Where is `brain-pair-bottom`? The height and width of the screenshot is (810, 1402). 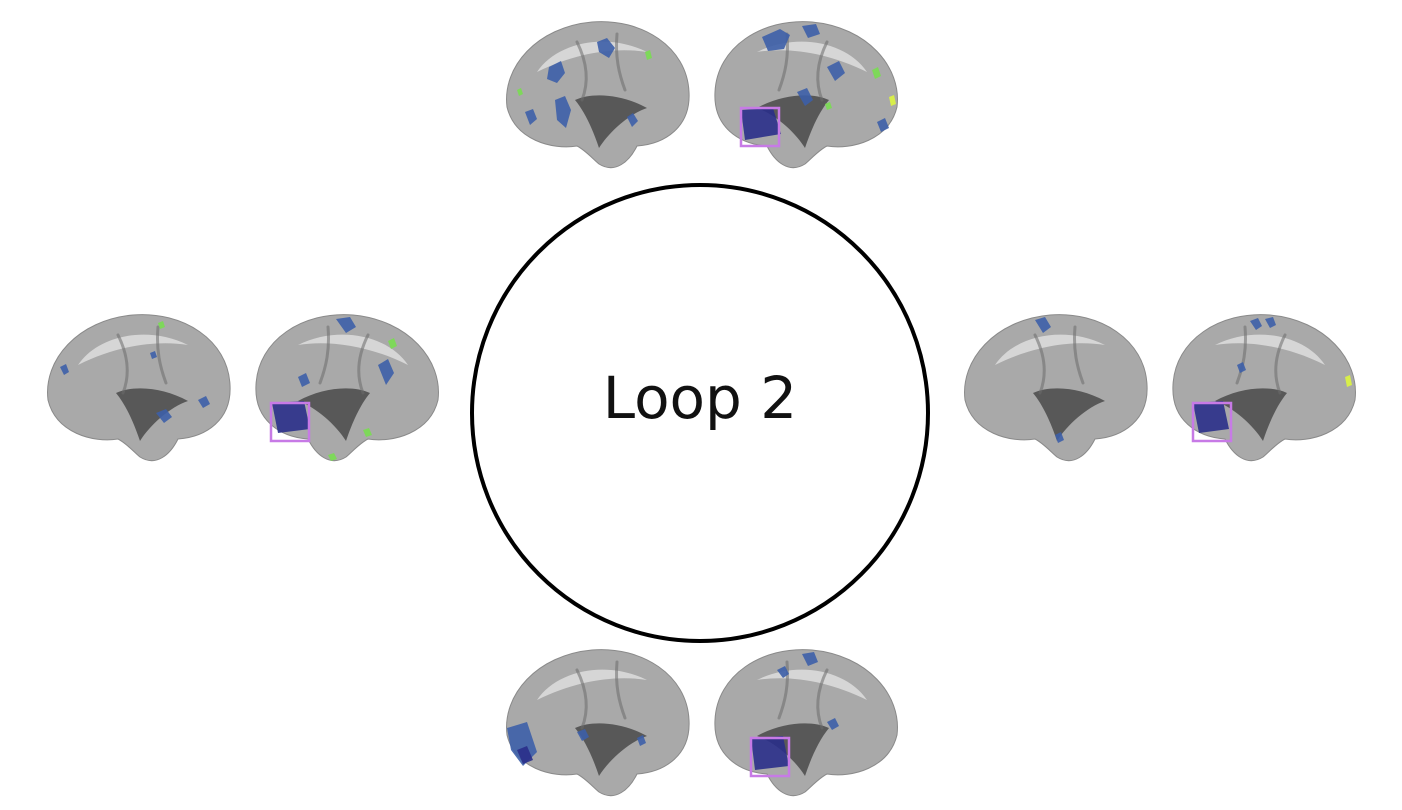
brain-pair-bottom is located at coordinates (702, 725).